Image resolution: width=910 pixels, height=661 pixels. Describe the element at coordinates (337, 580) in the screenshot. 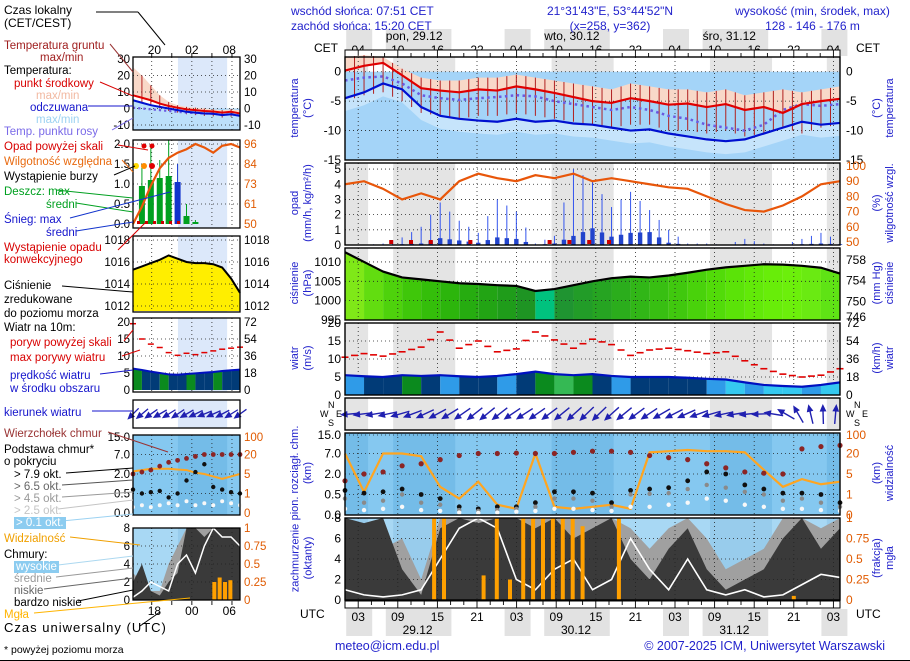

I see `svg-text: 2` at that location.